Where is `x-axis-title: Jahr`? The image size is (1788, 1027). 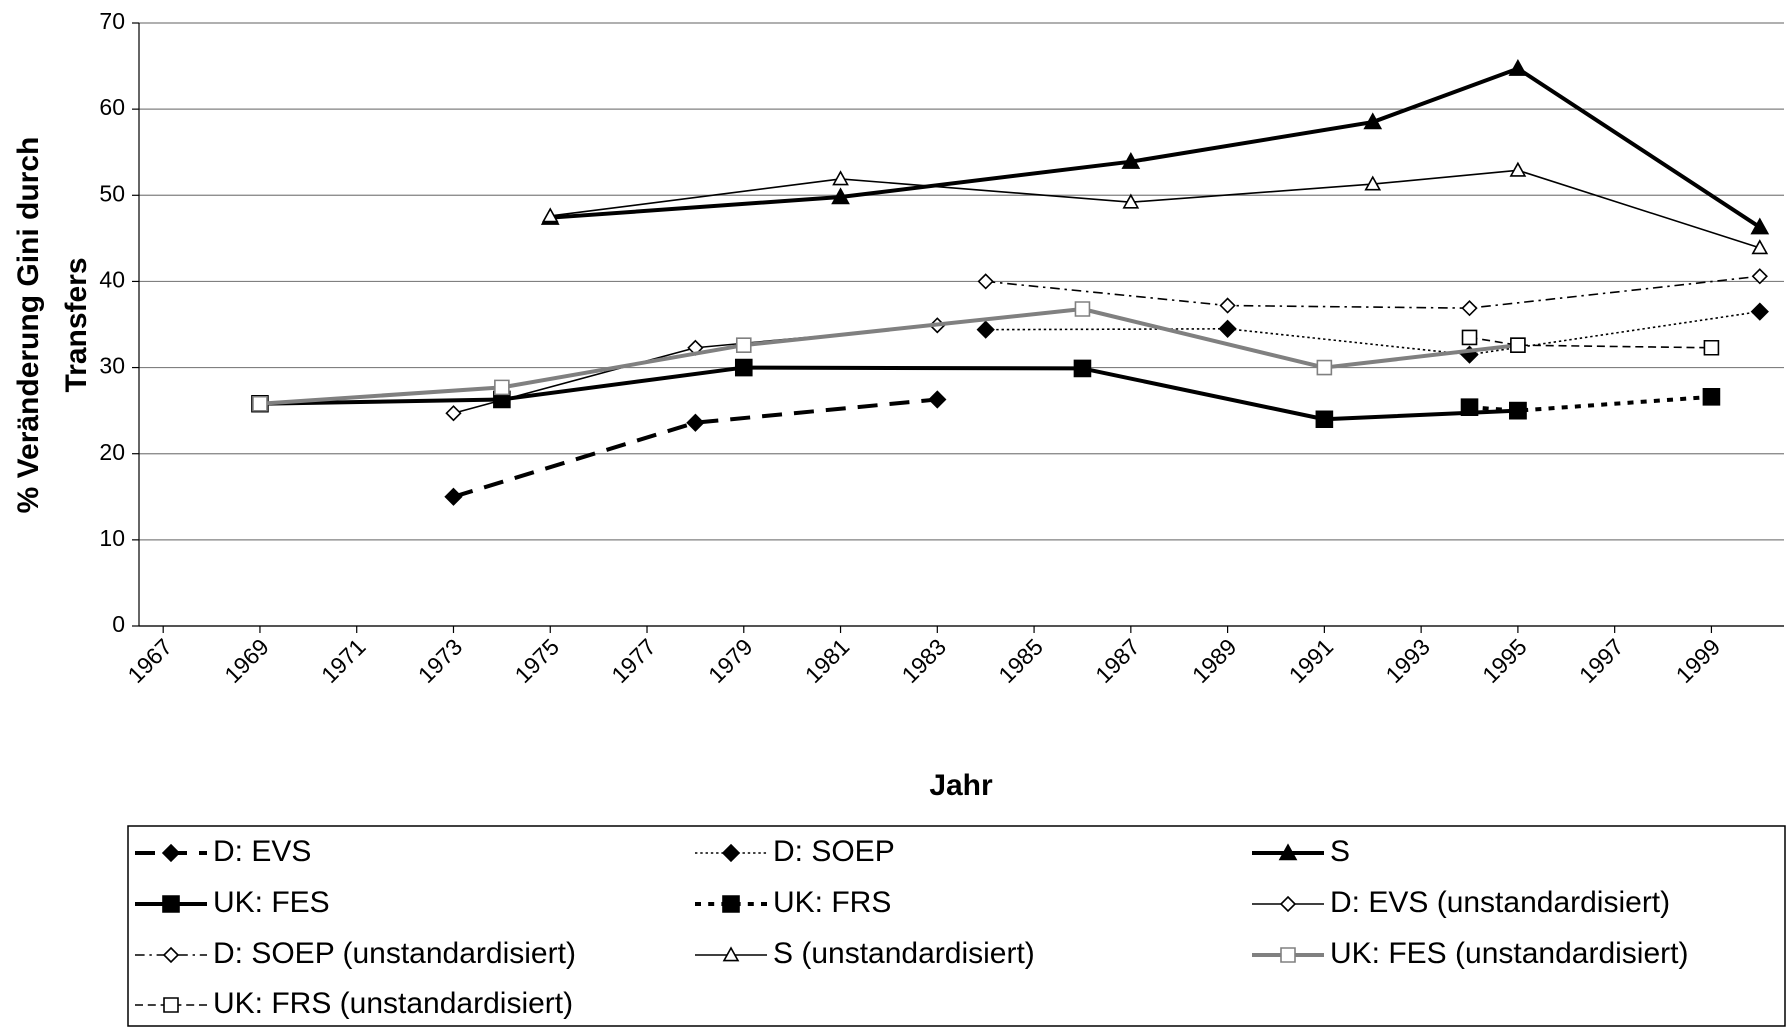 x-axis-title: Jahr is located at coordinates (961, 785).